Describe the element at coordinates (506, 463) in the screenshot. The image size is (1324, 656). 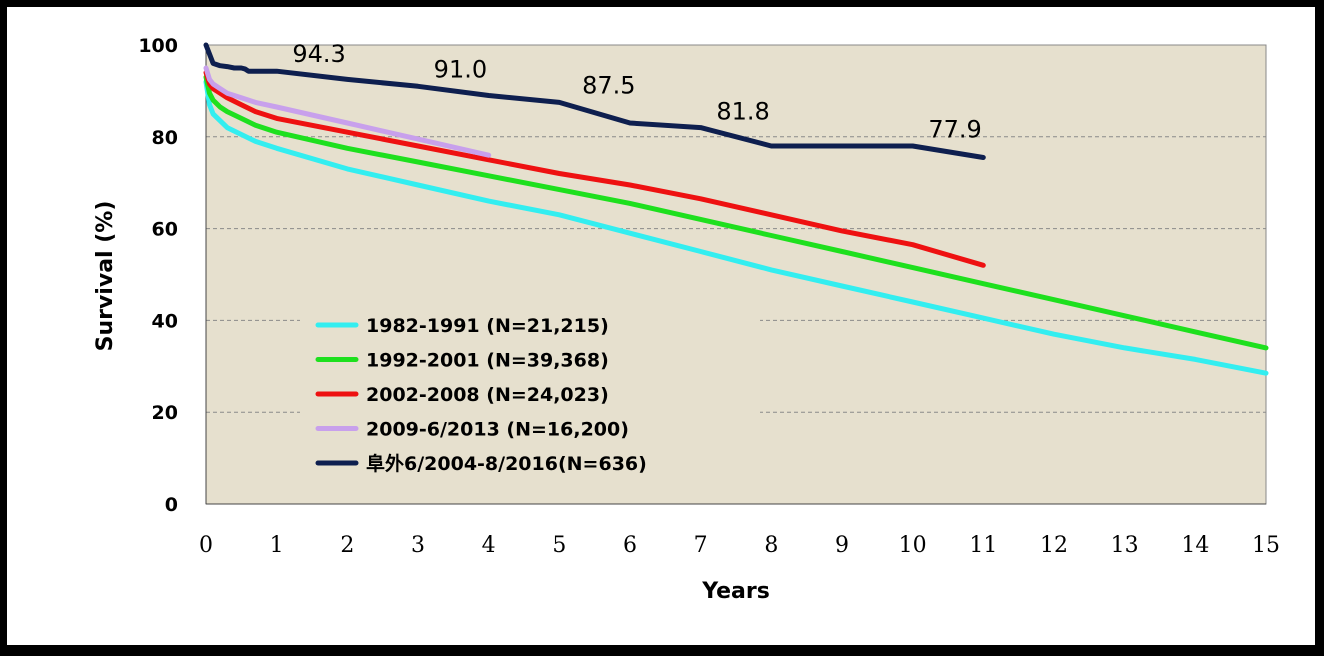
I see `legend-label-5: 阜外6/2004-8/2016(N=636)` at that location.